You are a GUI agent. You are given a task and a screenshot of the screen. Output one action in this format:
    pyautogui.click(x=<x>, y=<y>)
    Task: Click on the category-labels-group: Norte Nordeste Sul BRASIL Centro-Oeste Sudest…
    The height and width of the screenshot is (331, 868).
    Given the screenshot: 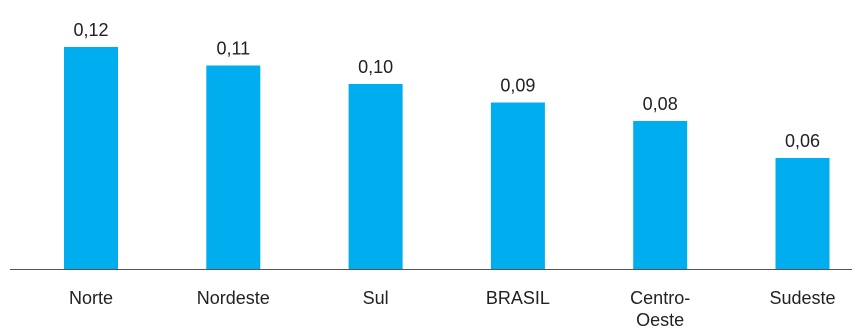 What is the action you would take?
    pyautogui.click(x=452, y=309)
    